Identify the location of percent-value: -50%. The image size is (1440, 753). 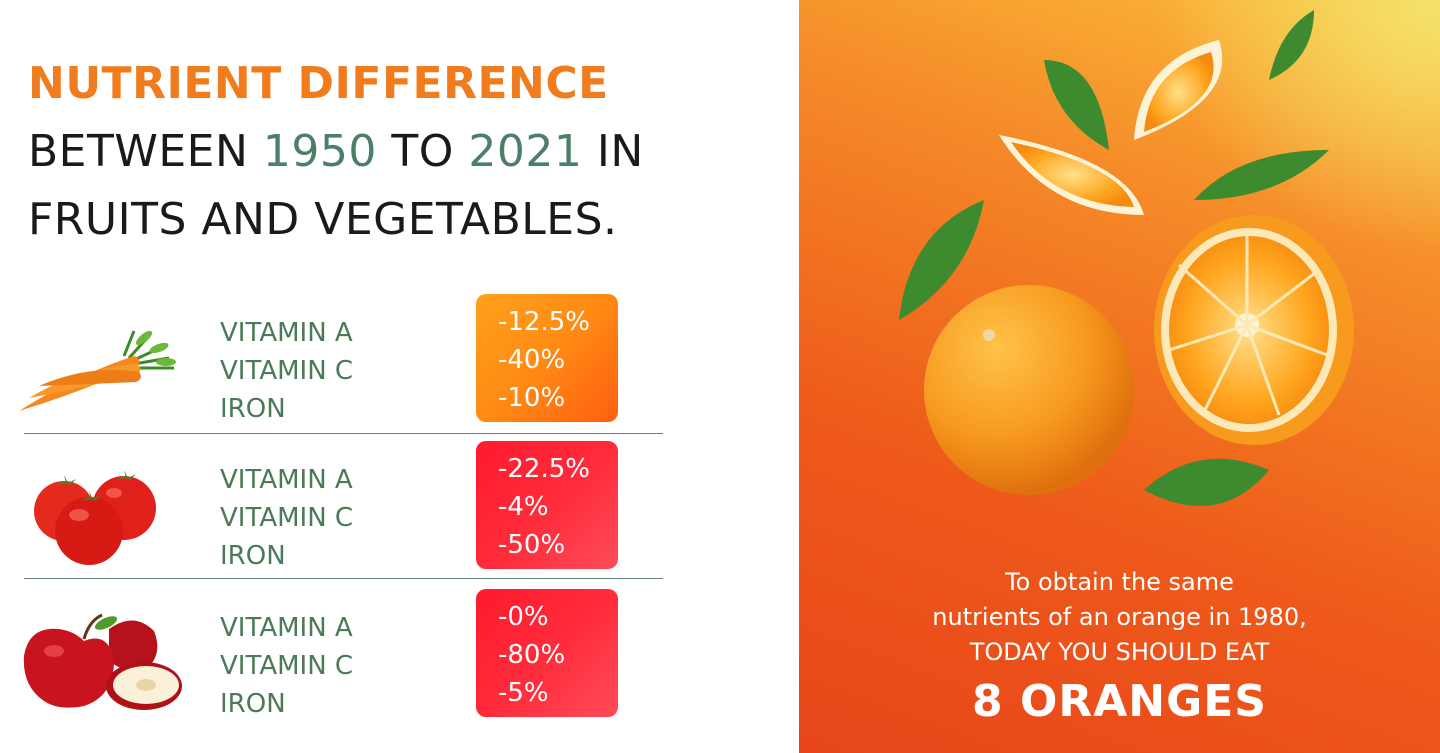
(532, 545).